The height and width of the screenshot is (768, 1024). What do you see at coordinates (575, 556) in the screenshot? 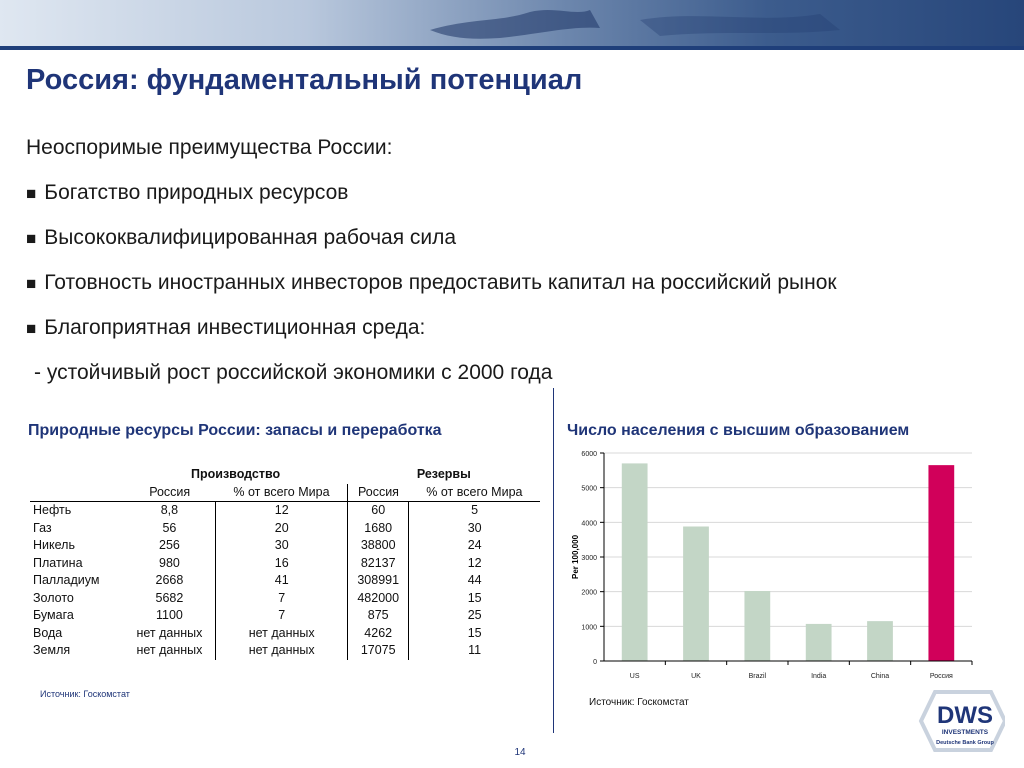
I see `y-axis-label: Per 100,000` at bounding box center [575, 556].